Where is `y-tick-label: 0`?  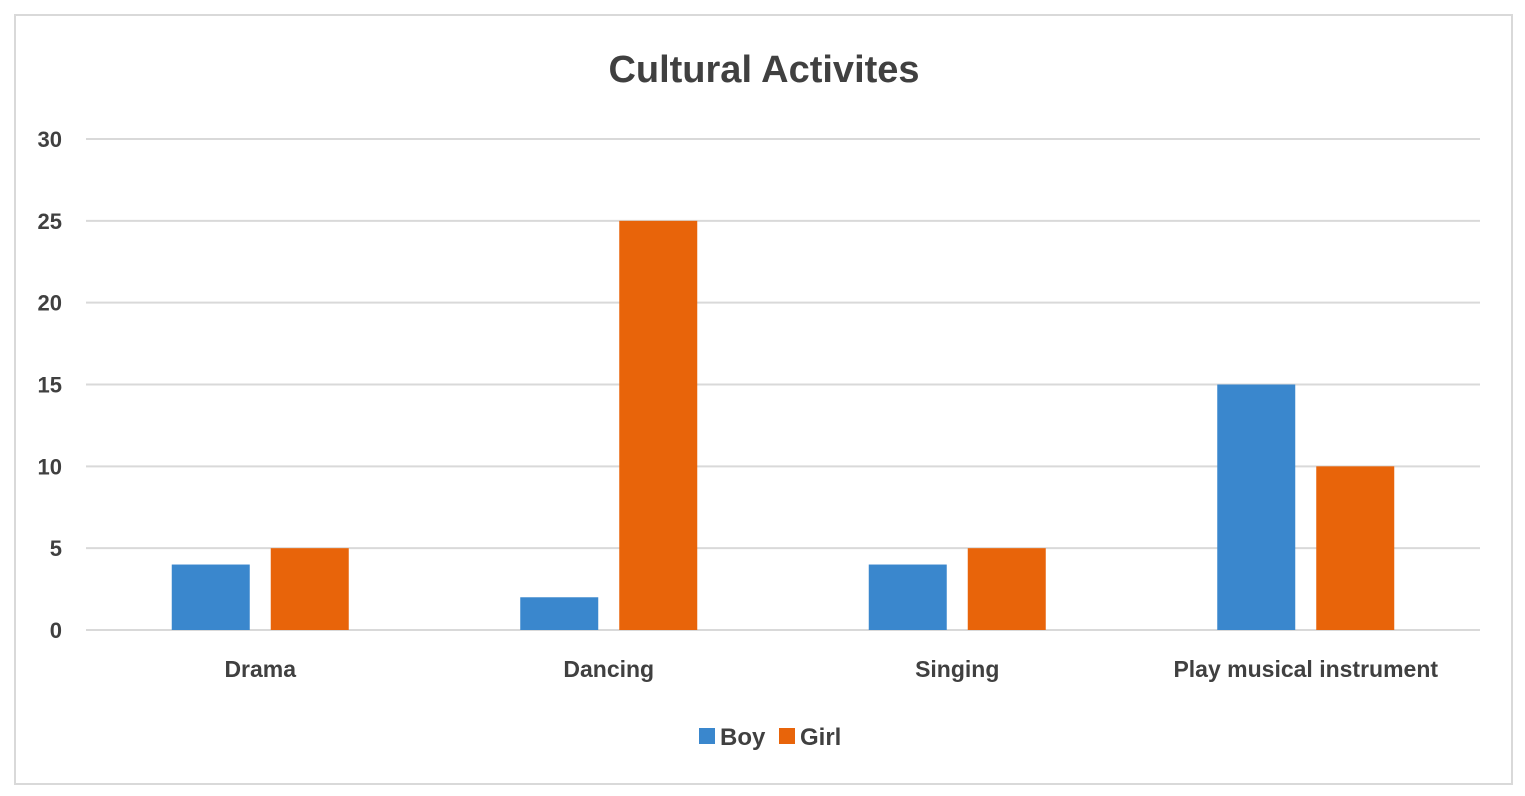 y-tick-label: 0 is located at coordinates (56, 630).